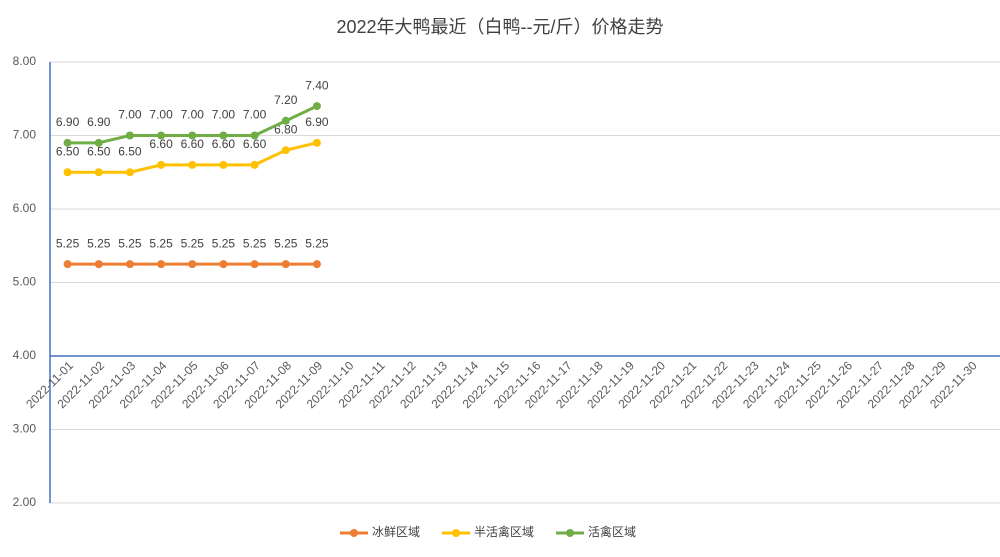 The image size is (1000, 557). I want to click on chart-title: 2022年大鸭最近（白鸭--元/斤）价格走势, so click(499, 27).